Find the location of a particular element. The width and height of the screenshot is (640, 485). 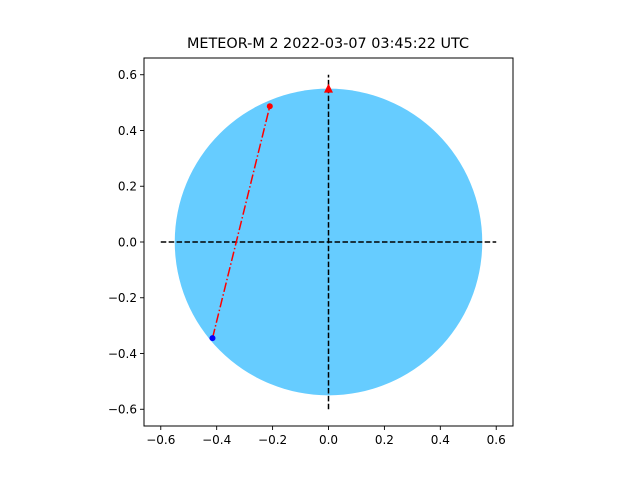

x-tick-label: 0.4 is located at coordinates (440, 440).